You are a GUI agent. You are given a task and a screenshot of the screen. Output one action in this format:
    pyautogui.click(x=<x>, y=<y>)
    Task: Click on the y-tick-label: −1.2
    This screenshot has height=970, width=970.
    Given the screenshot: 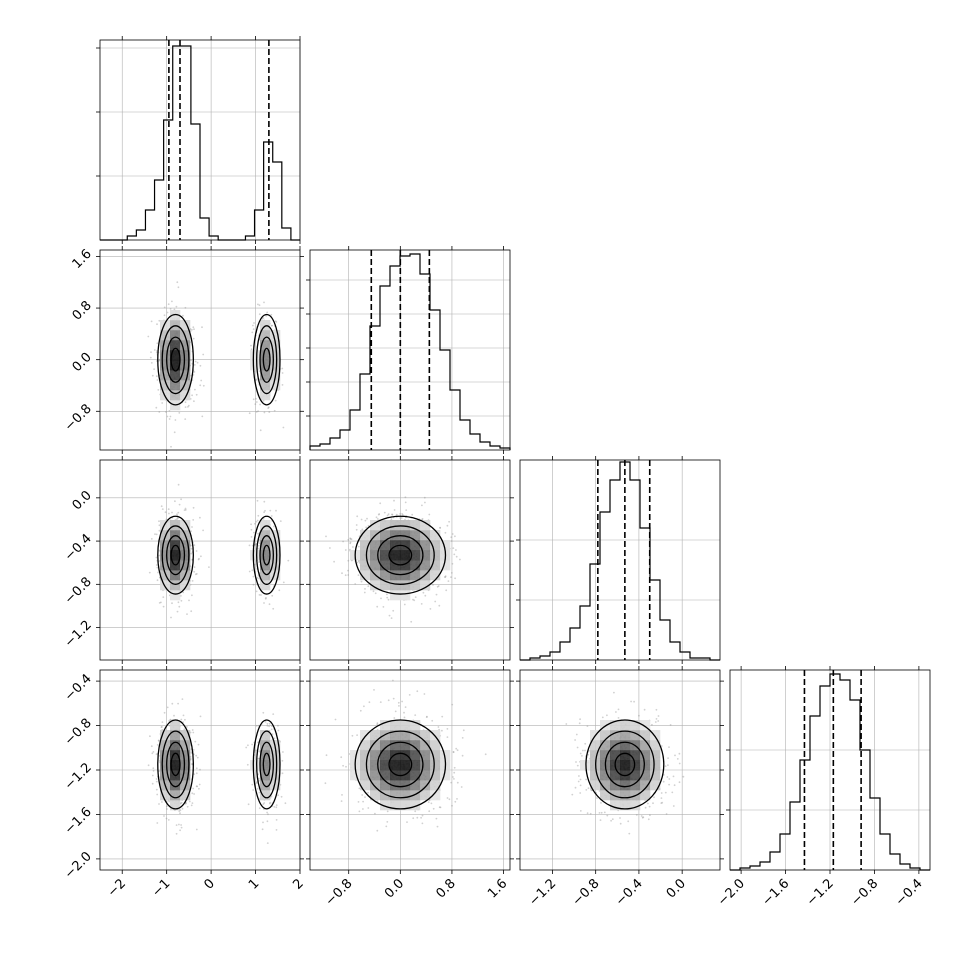 What is the action you would take?
    pyautogui.click(x=78, y=776)
    